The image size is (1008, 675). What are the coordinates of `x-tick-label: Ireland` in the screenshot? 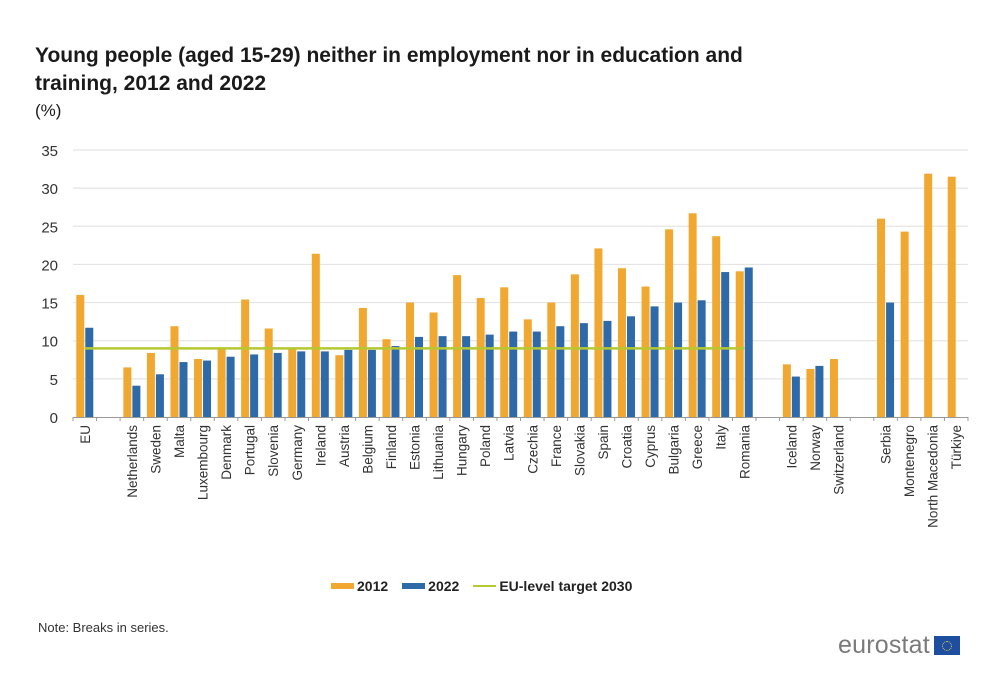 It's located at (320, 445).